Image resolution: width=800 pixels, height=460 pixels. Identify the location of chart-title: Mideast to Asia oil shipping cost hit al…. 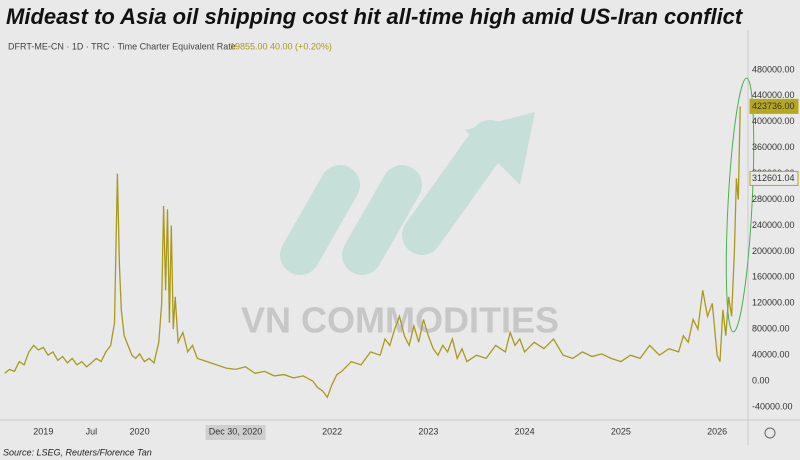
(375, 16).